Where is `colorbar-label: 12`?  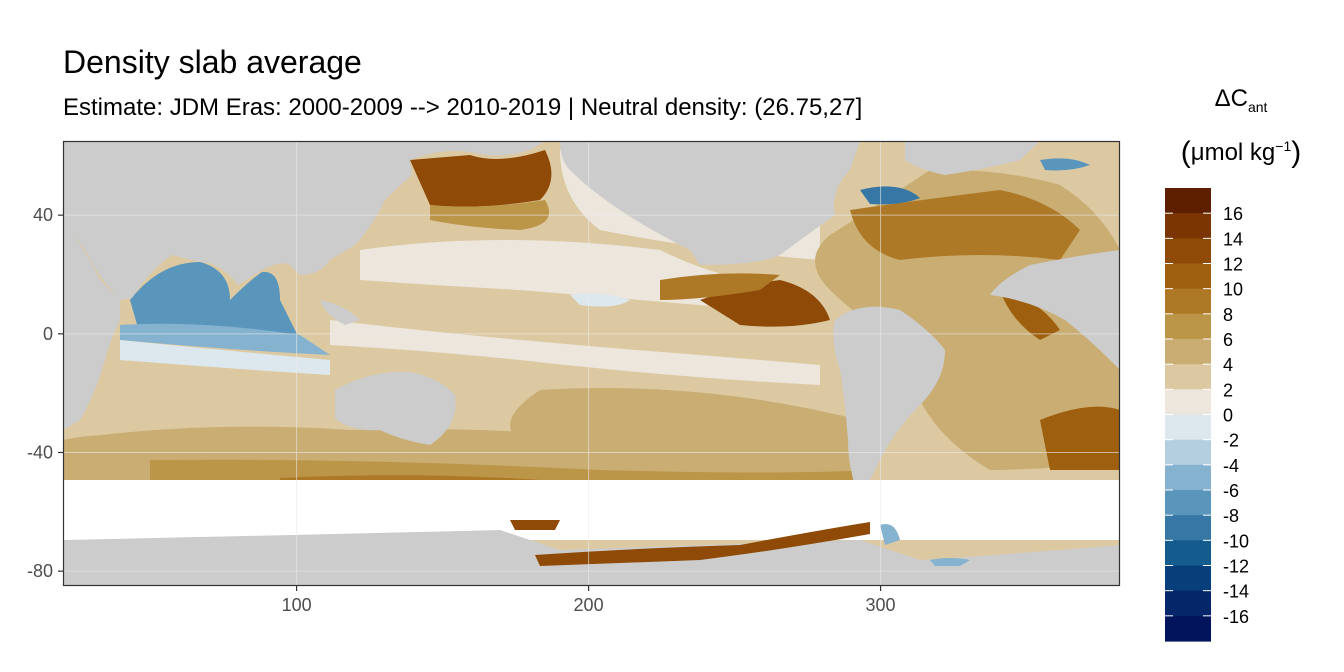 colorbar-label: 12 is located at coordinates (1233, 265).